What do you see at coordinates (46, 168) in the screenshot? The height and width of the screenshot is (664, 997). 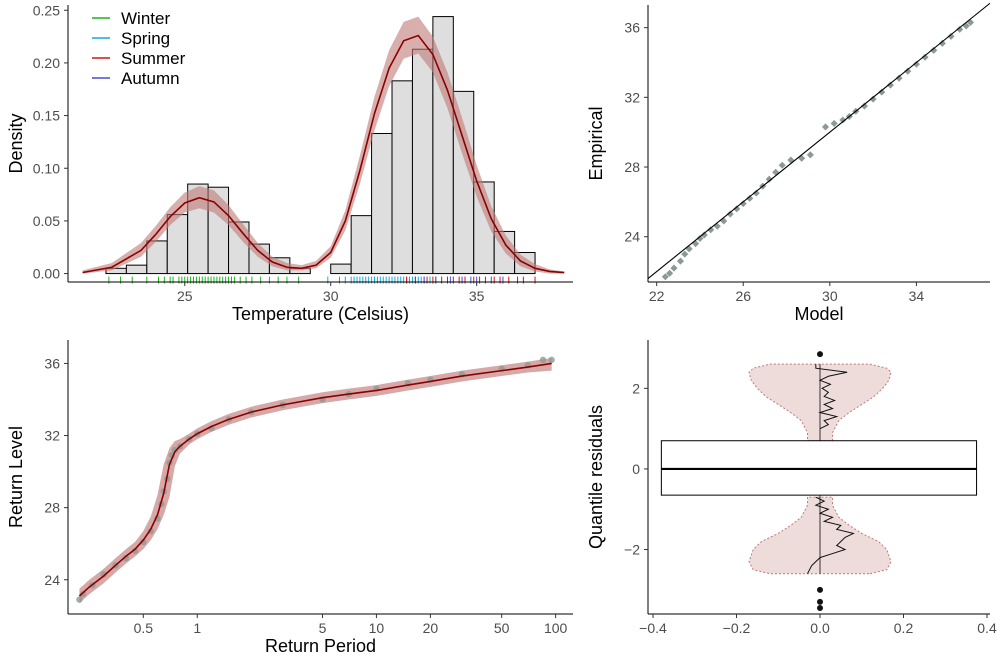 I see `y-tick-label: 0.10` at bounding box center [46, 168].